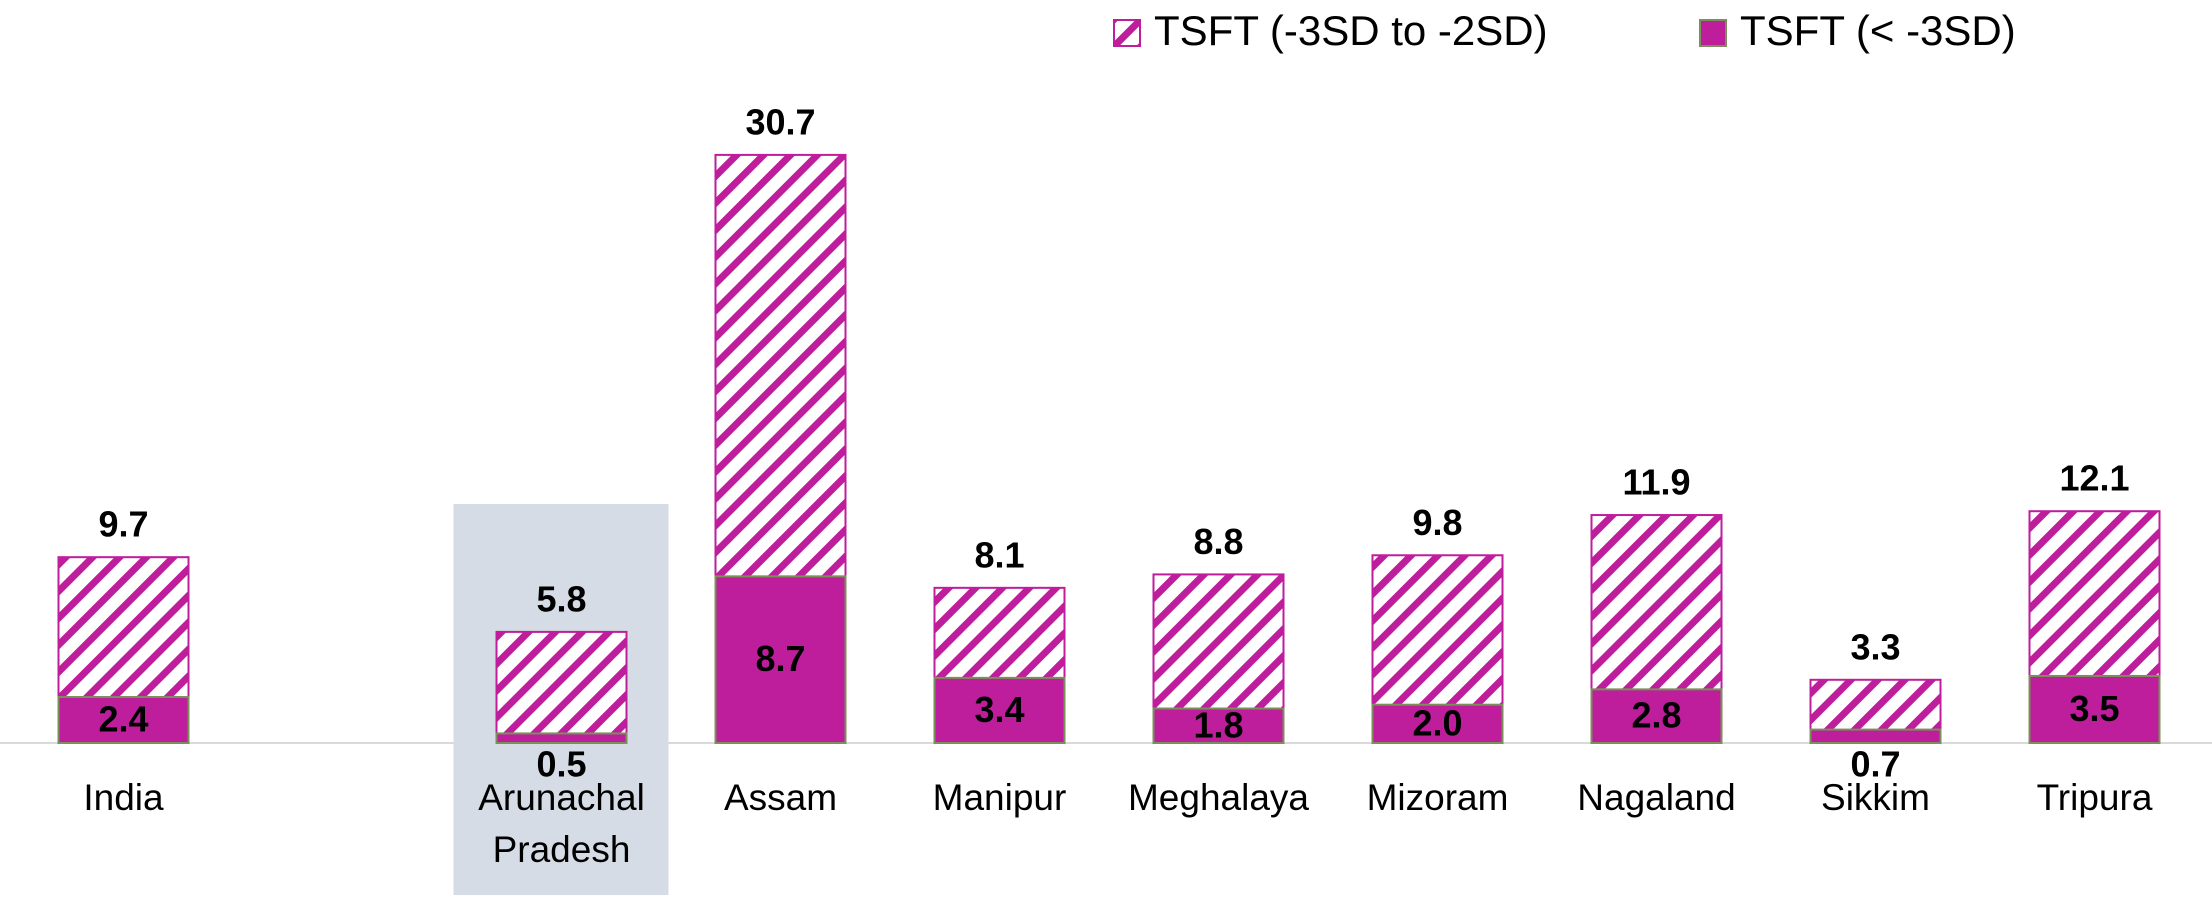 The width and height of the screenshot is (2212, 900). What do you see at coordinates (2095, 797) in the screenshot?
I see `x-tick-label: Tripura` at bounding box center [2095, 797].